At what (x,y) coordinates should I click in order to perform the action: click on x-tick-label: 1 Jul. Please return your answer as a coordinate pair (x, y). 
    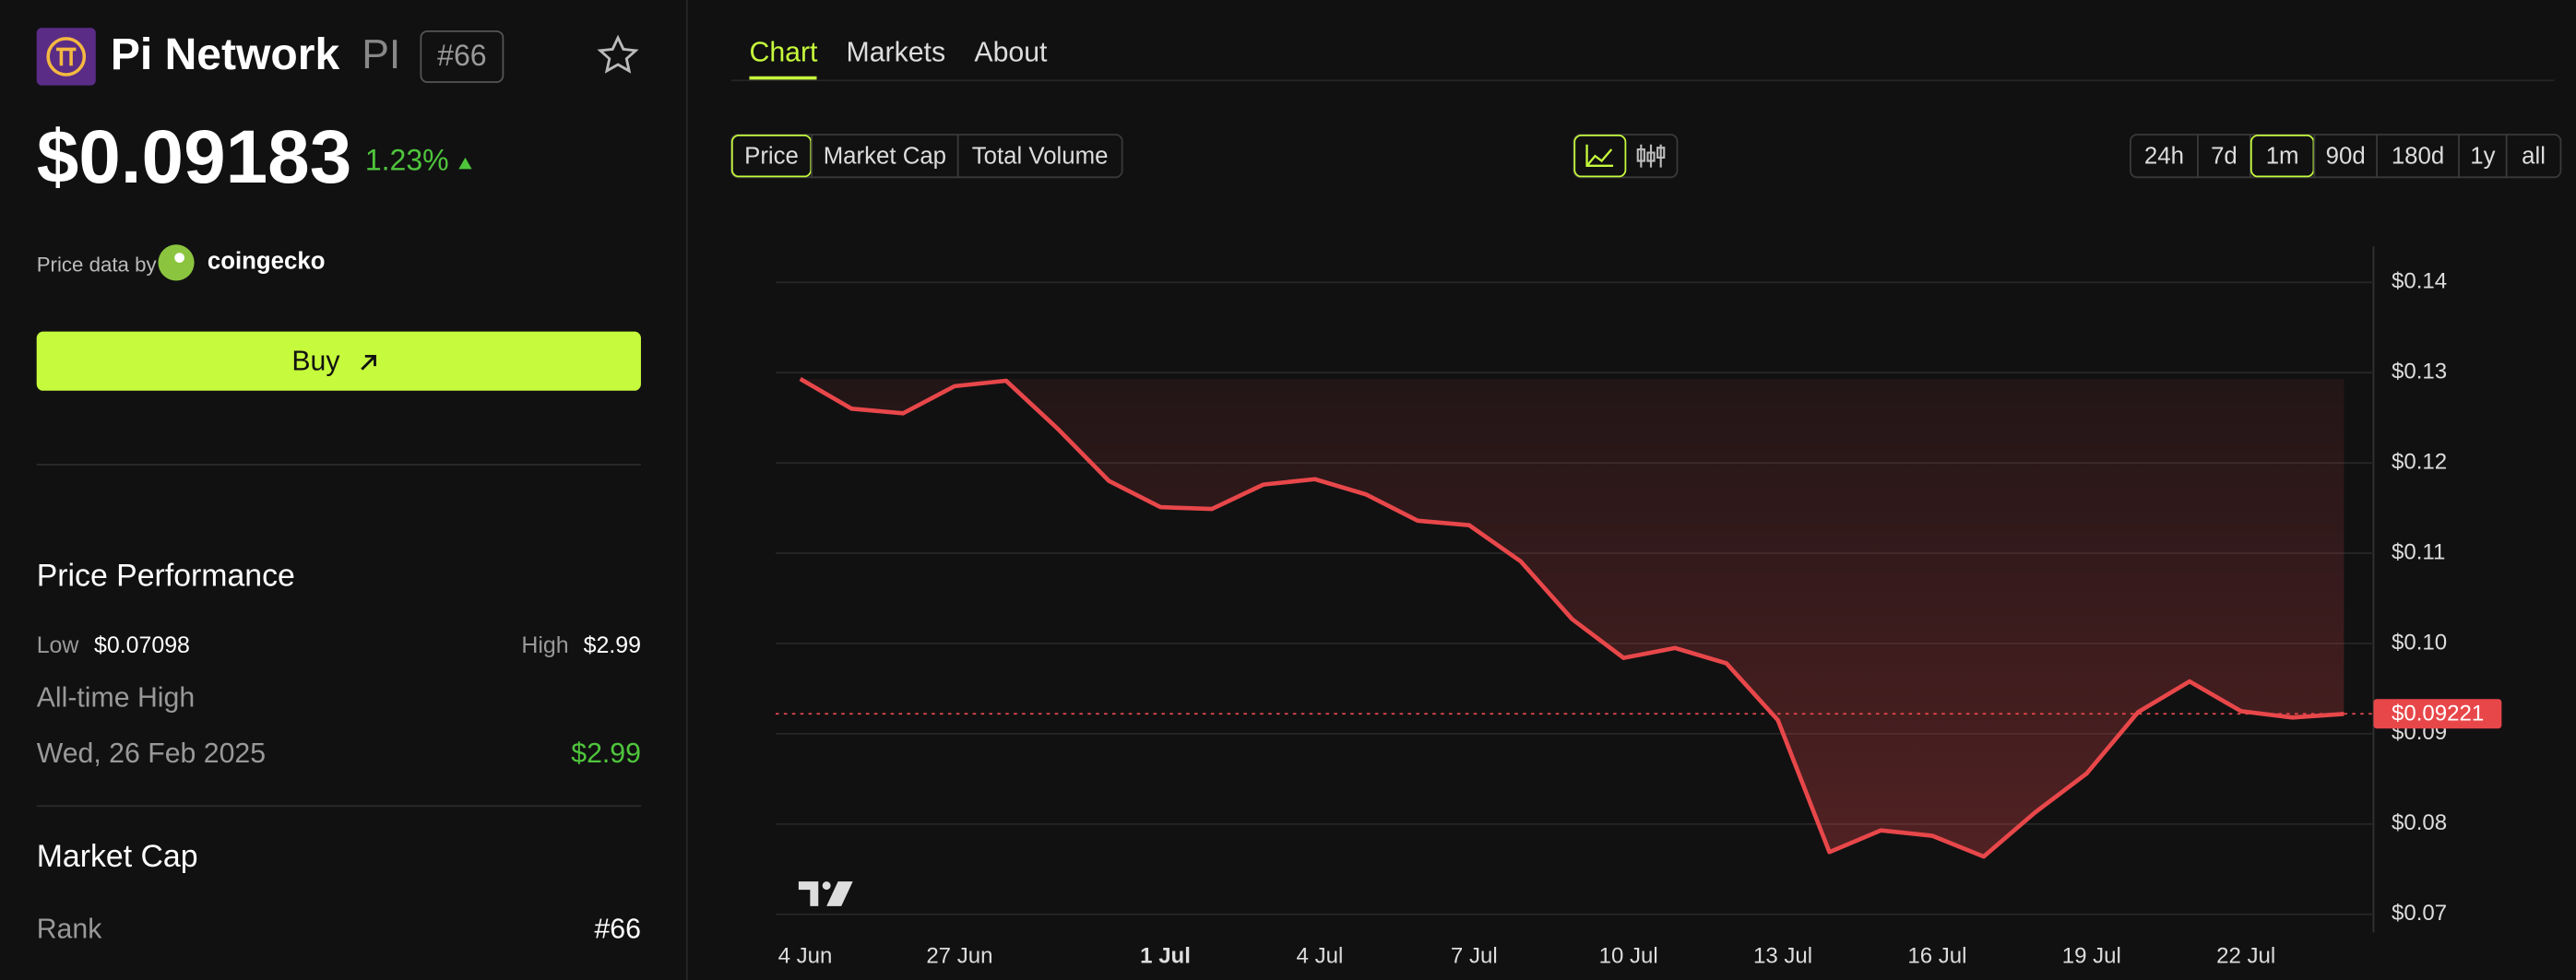
    Looking at the image, I should click on (1165, 955).